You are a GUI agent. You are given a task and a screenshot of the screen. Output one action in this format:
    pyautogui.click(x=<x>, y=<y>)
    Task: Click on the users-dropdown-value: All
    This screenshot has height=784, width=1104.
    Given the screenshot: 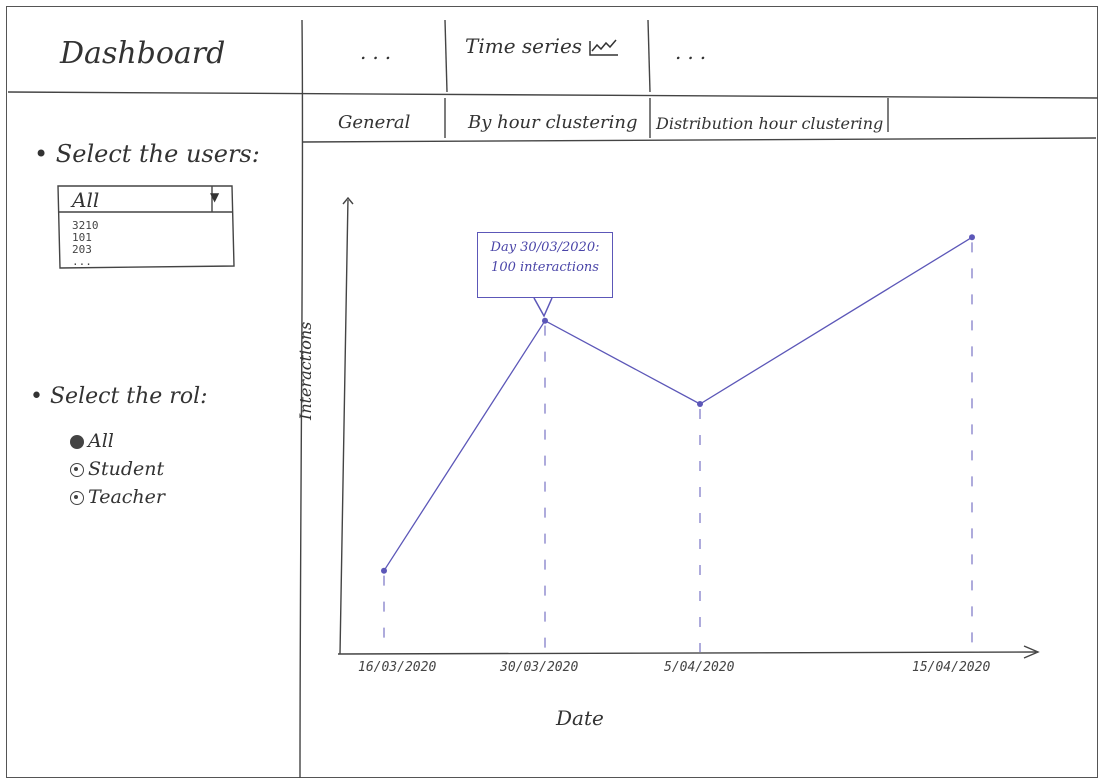 What is the action you would take?
    pyautogui.click(x=86, y=200)
    